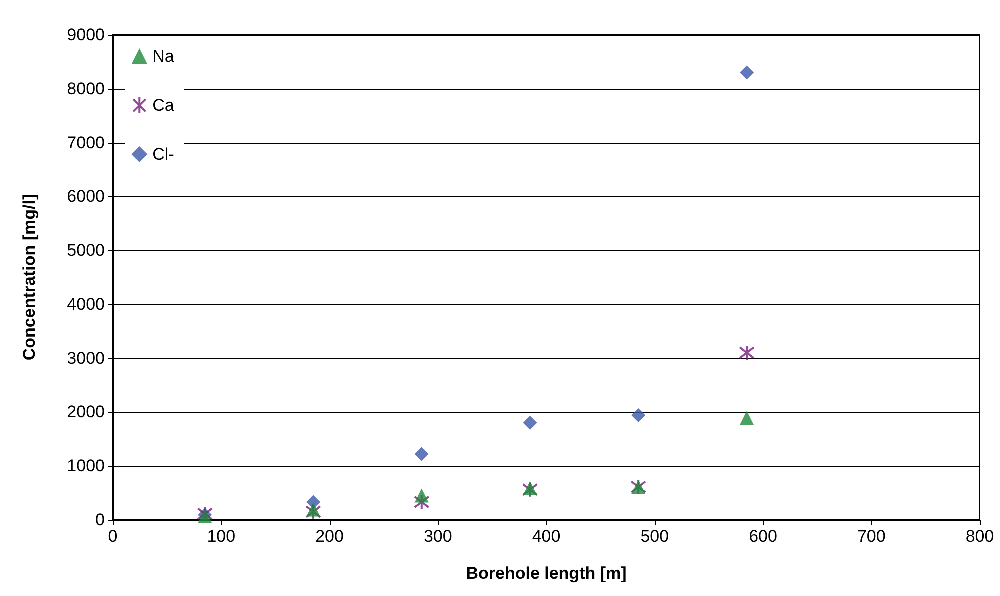 The image size is (1000, 596). What do you see at coordinates (438, 536) in the screenshot?
I see `x-tick-label: 300` at bounding box center [438, 536].